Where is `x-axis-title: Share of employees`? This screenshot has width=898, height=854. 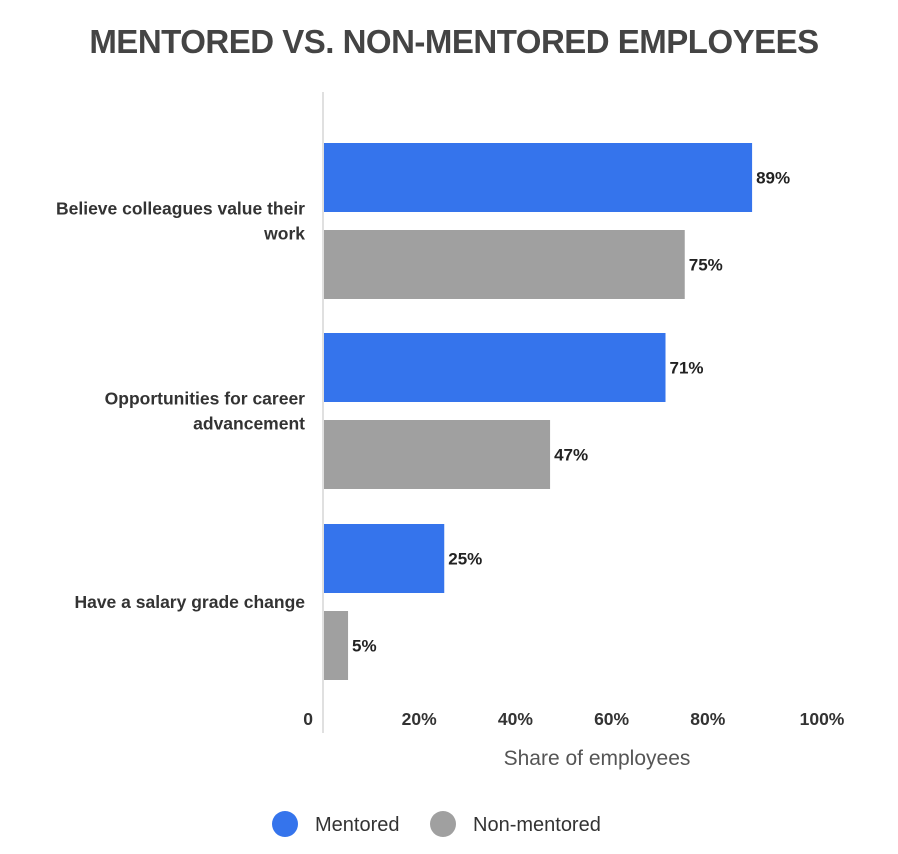 x-axis-title: Share of employees is located at coordinates (597, 758).